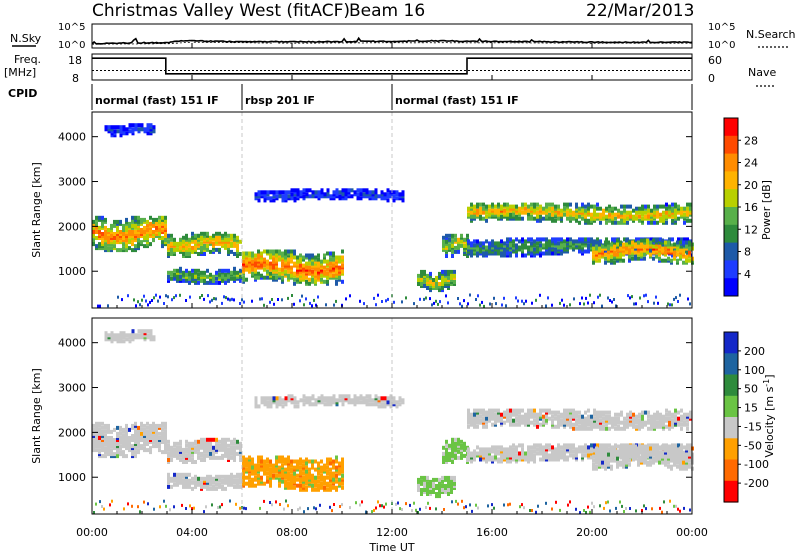 This screenshot has width=800, height=554. Describe the element at coordinates (403, 36) in the screenshot. I see `noise-panel: N.Sky 10^5 10^0 10^5 10^0 N.Search` at that location.